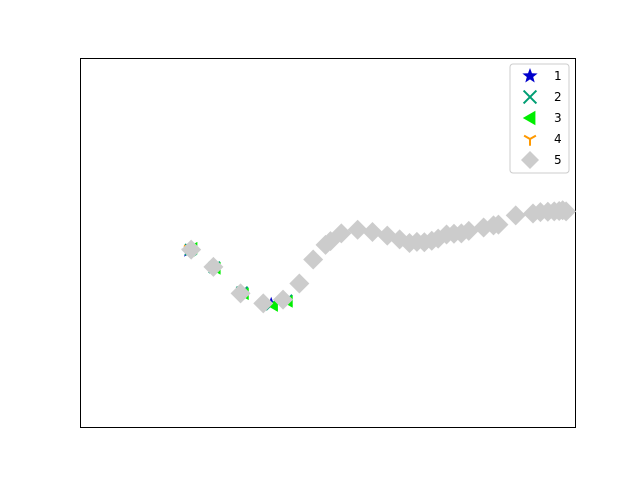 Image resolution: width=640 pixels, height=480 pixels. Describe the element at coordinates (558, 76) in the screenshot. I see `legend-label-1: 1` at that location.